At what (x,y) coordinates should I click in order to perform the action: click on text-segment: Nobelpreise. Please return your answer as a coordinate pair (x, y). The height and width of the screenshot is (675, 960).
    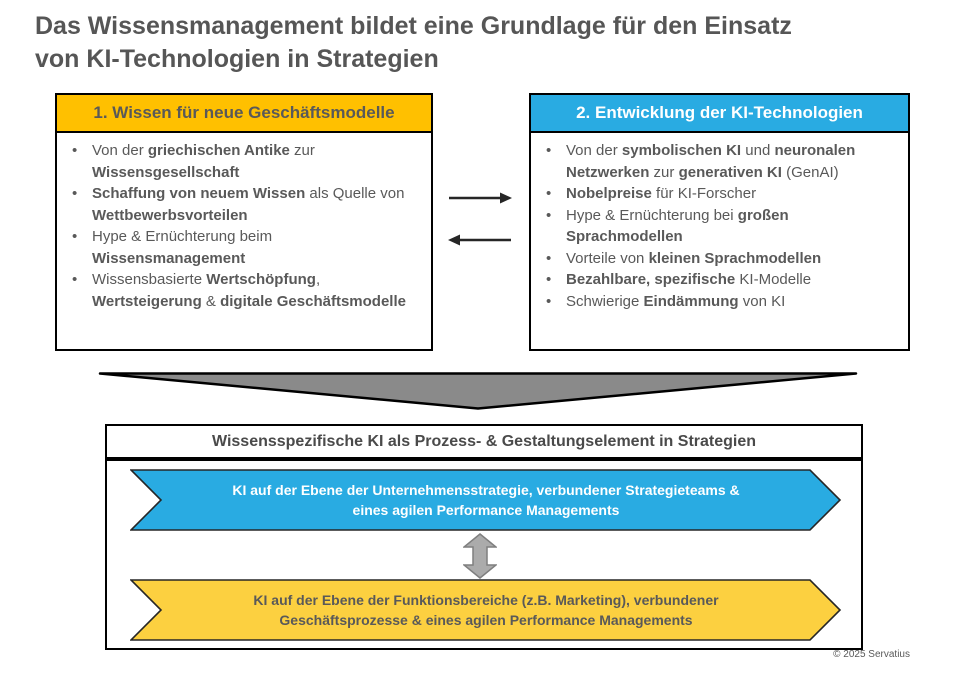
    Looking at the image, I should click on (609, 193).